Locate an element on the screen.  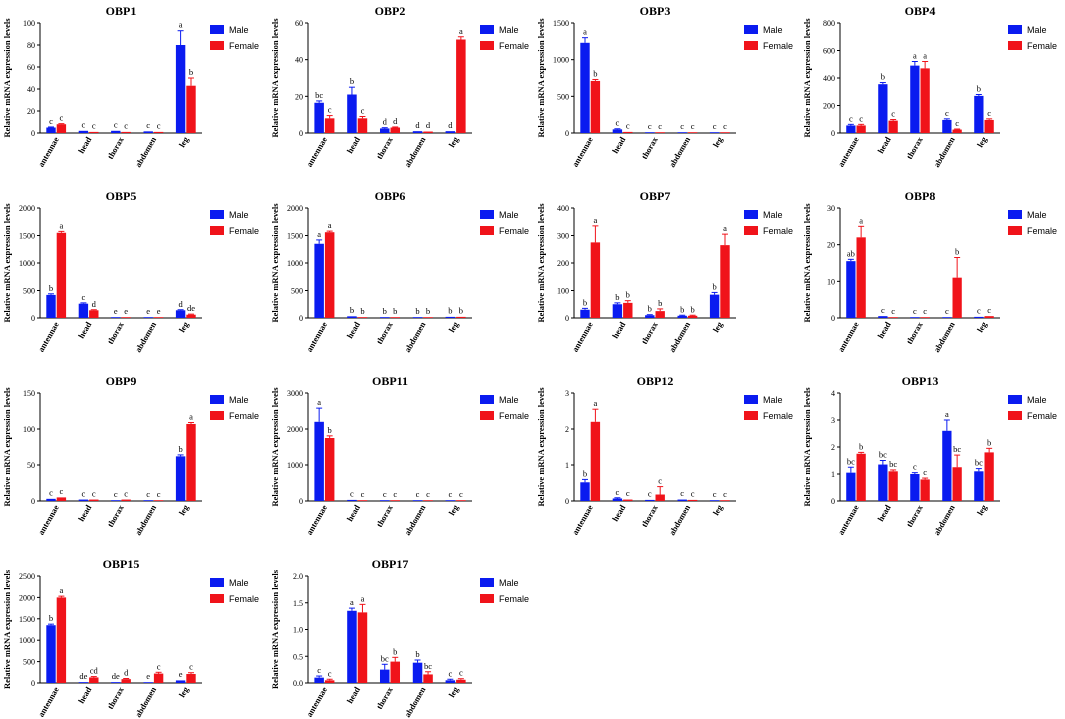
chart-title: OBP4 is located at coordinates (920, 11).